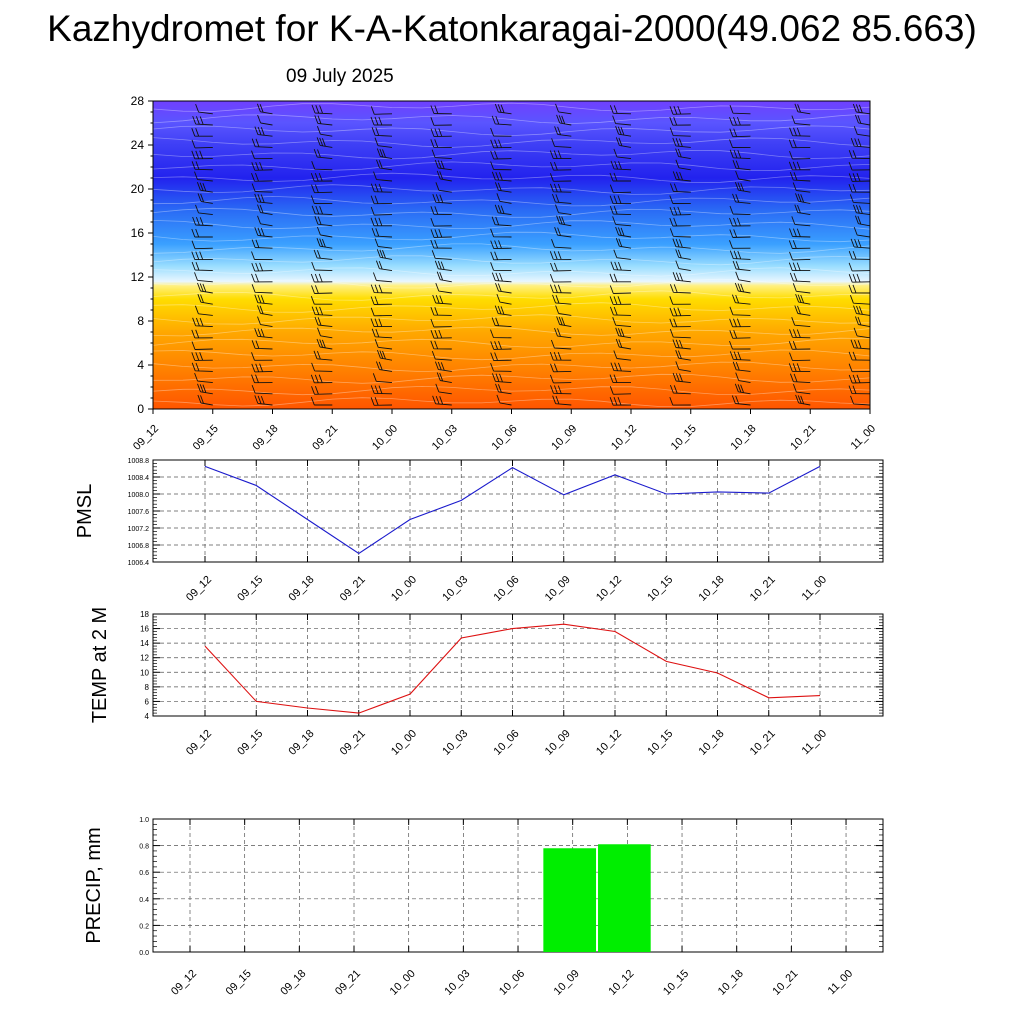 This screenshot has height=1024, width=1024. Describe the element at coordinates (144, 900) in the screenshot. I see `ytick-label: 0.4` at that location.